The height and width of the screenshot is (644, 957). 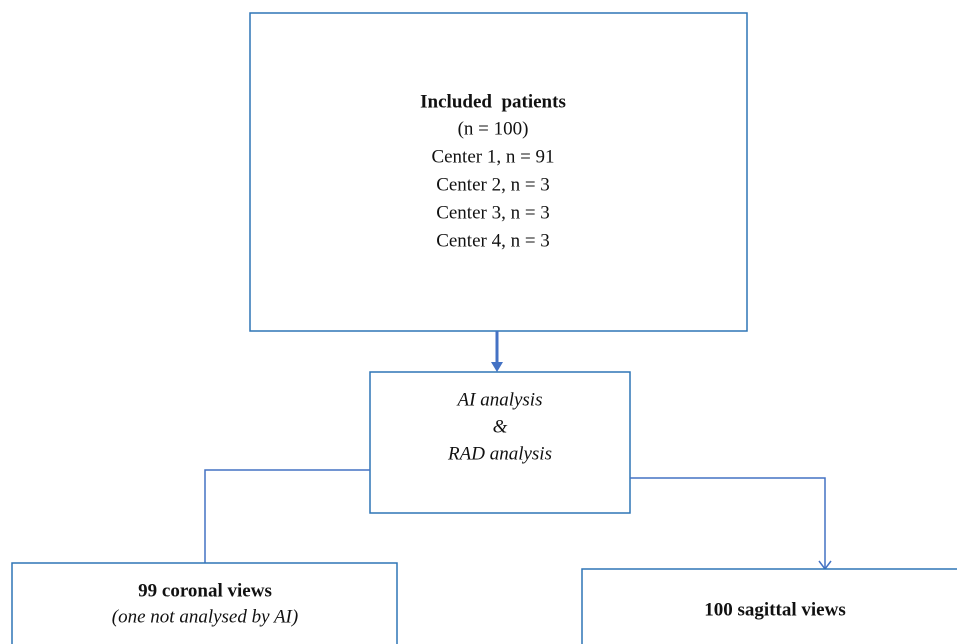 What do you see at coordinates (493, 212) in the screenshot?
I see `node-text: Center 3, n = 3` at bounding box center [493, 212].